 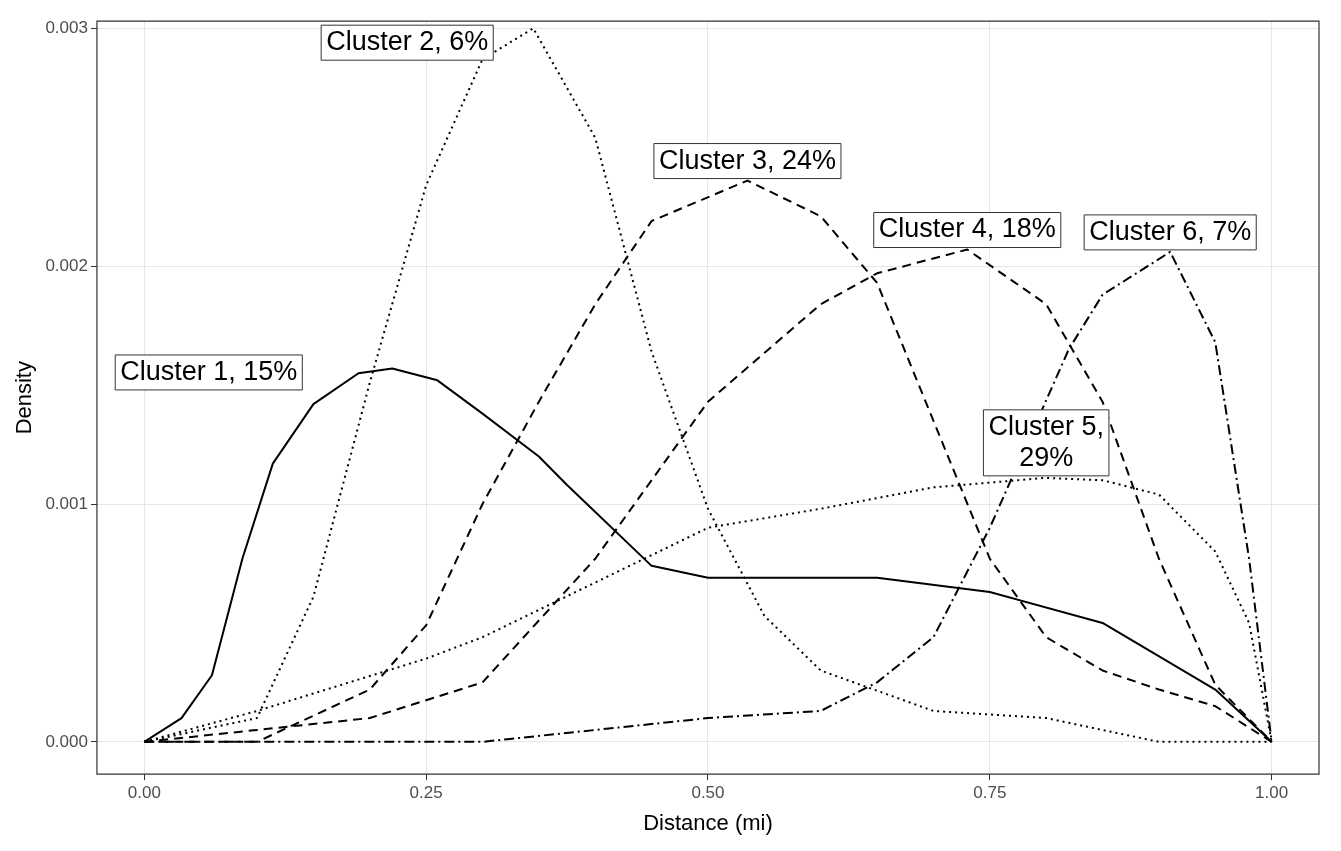 What do you see at coordinates (708, 793) in the screenshot?
I see `x-tick-label: 0.50` at bounding box center [708, 793].